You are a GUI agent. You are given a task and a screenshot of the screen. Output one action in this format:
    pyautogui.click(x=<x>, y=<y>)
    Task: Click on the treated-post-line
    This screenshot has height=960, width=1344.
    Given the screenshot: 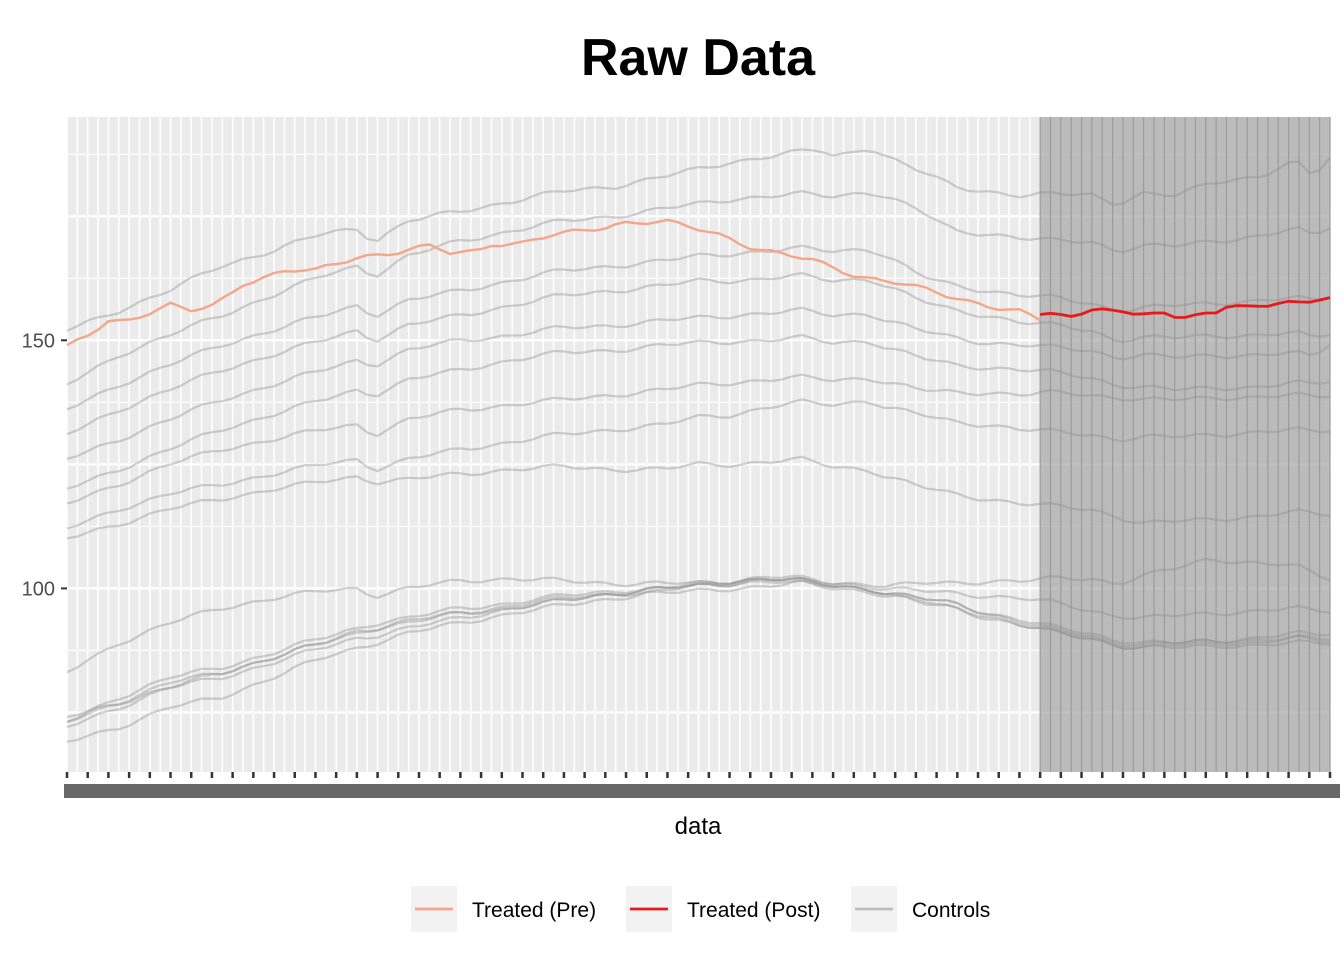 What is the action you would take?
    pyautogui.click(x=1185, y=307)
    